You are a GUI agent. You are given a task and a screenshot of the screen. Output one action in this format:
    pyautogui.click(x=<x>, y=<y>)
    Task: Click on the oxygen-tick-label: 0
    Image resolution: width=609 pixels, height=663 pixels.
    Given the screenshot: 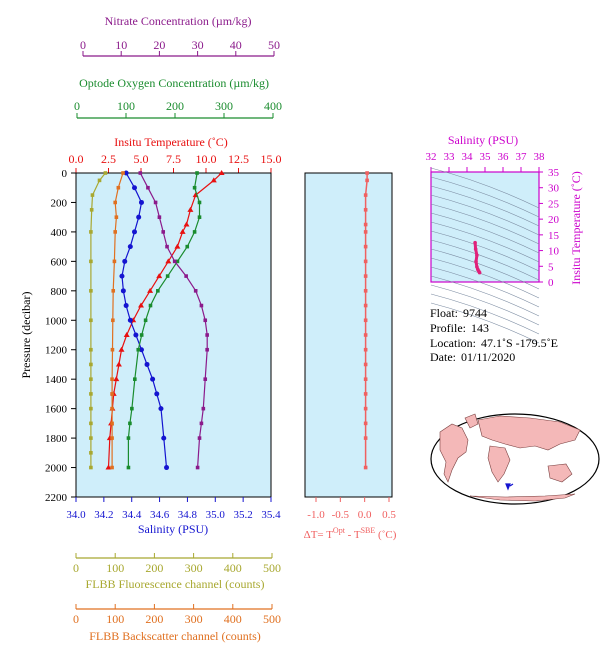 What is the action you would take?
    pyautogui.click(x=77, y=106)
    